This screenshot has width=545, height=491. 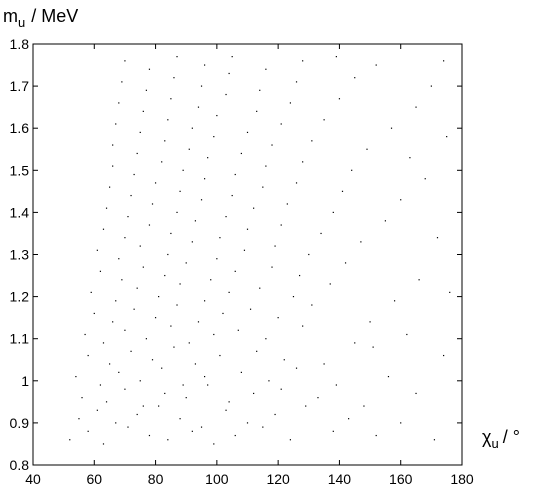 What do you see at coordinates (20, 170) in the screenshot?
I see `y-tick-label: 1.5` at bounding box center [20, 170].